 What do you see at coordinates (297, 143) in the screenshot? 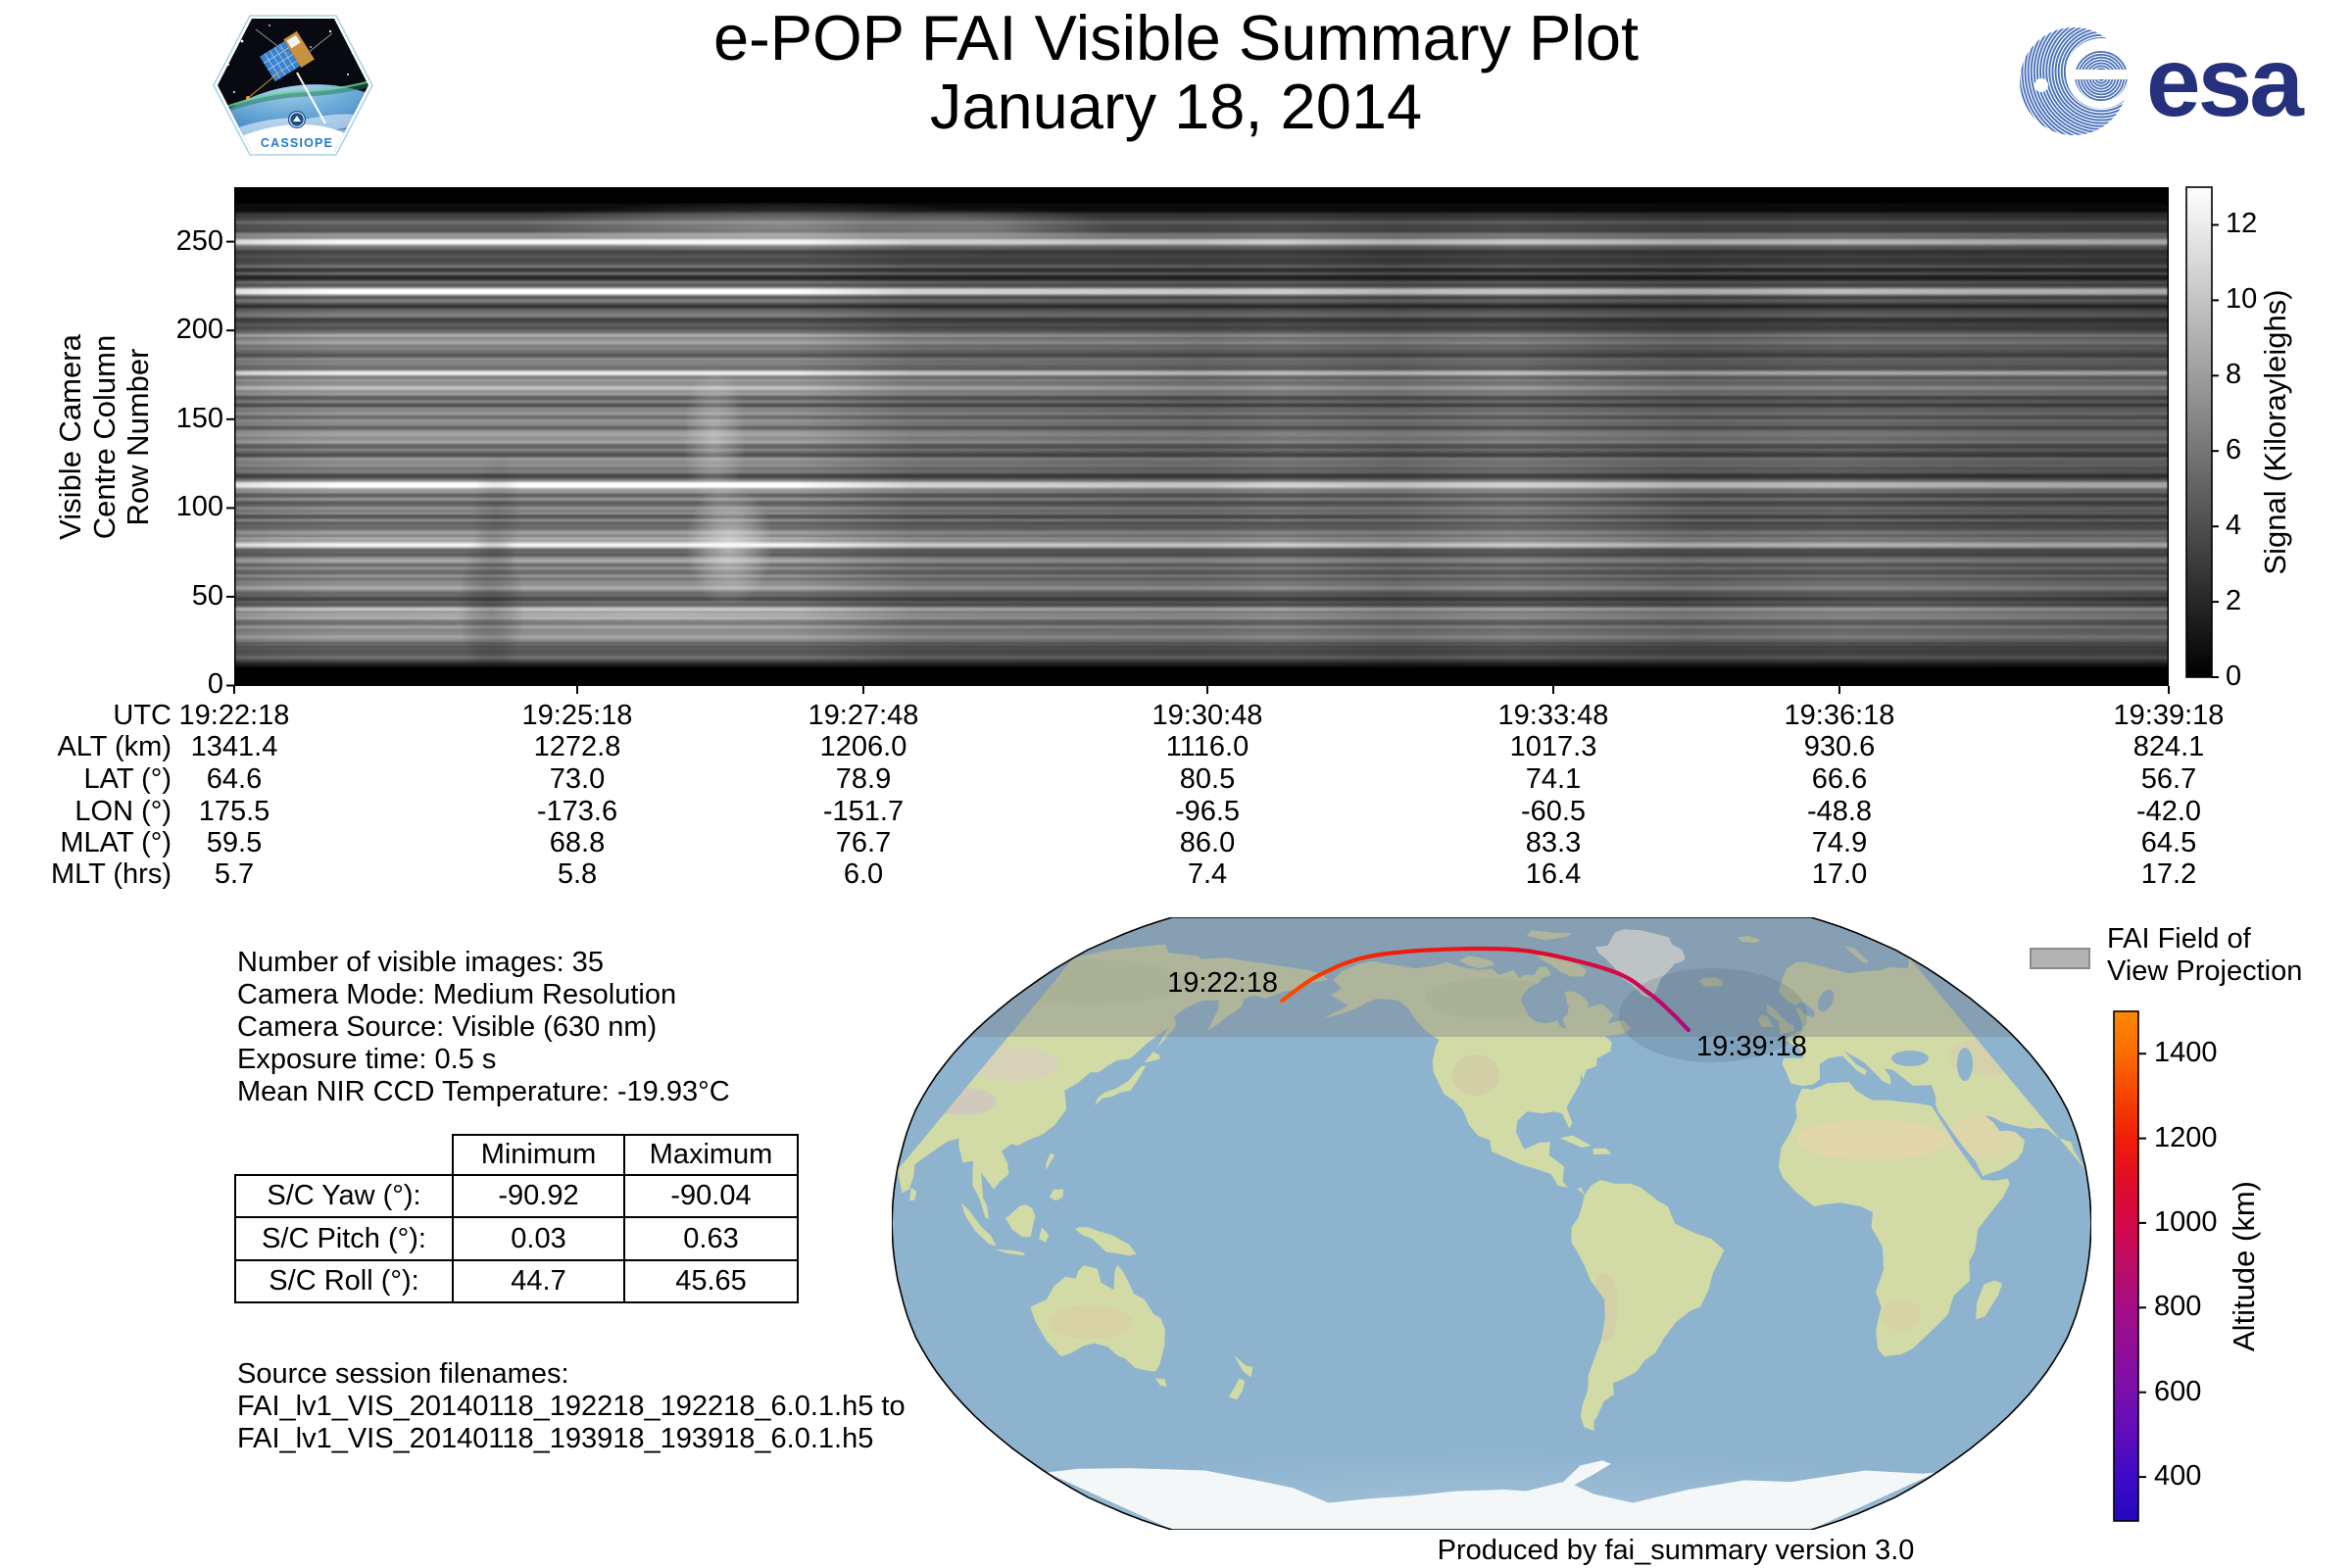
I see `svg-text: CASSIOPE` at bounding box center [297, 143].